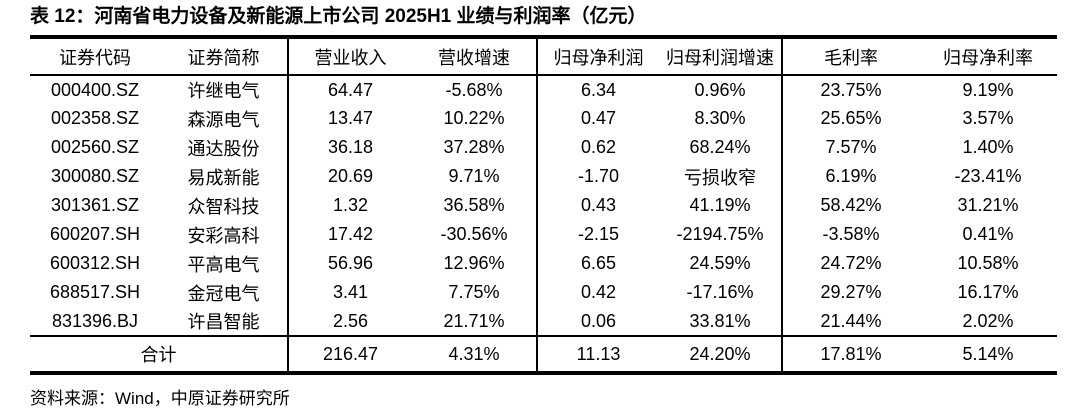 The image size is (1080, 413). What do you see at coordinates (95, 89) in the screenshot?
I see `cell-security-code: 000400.SZ` at bounding box center [95, 89].